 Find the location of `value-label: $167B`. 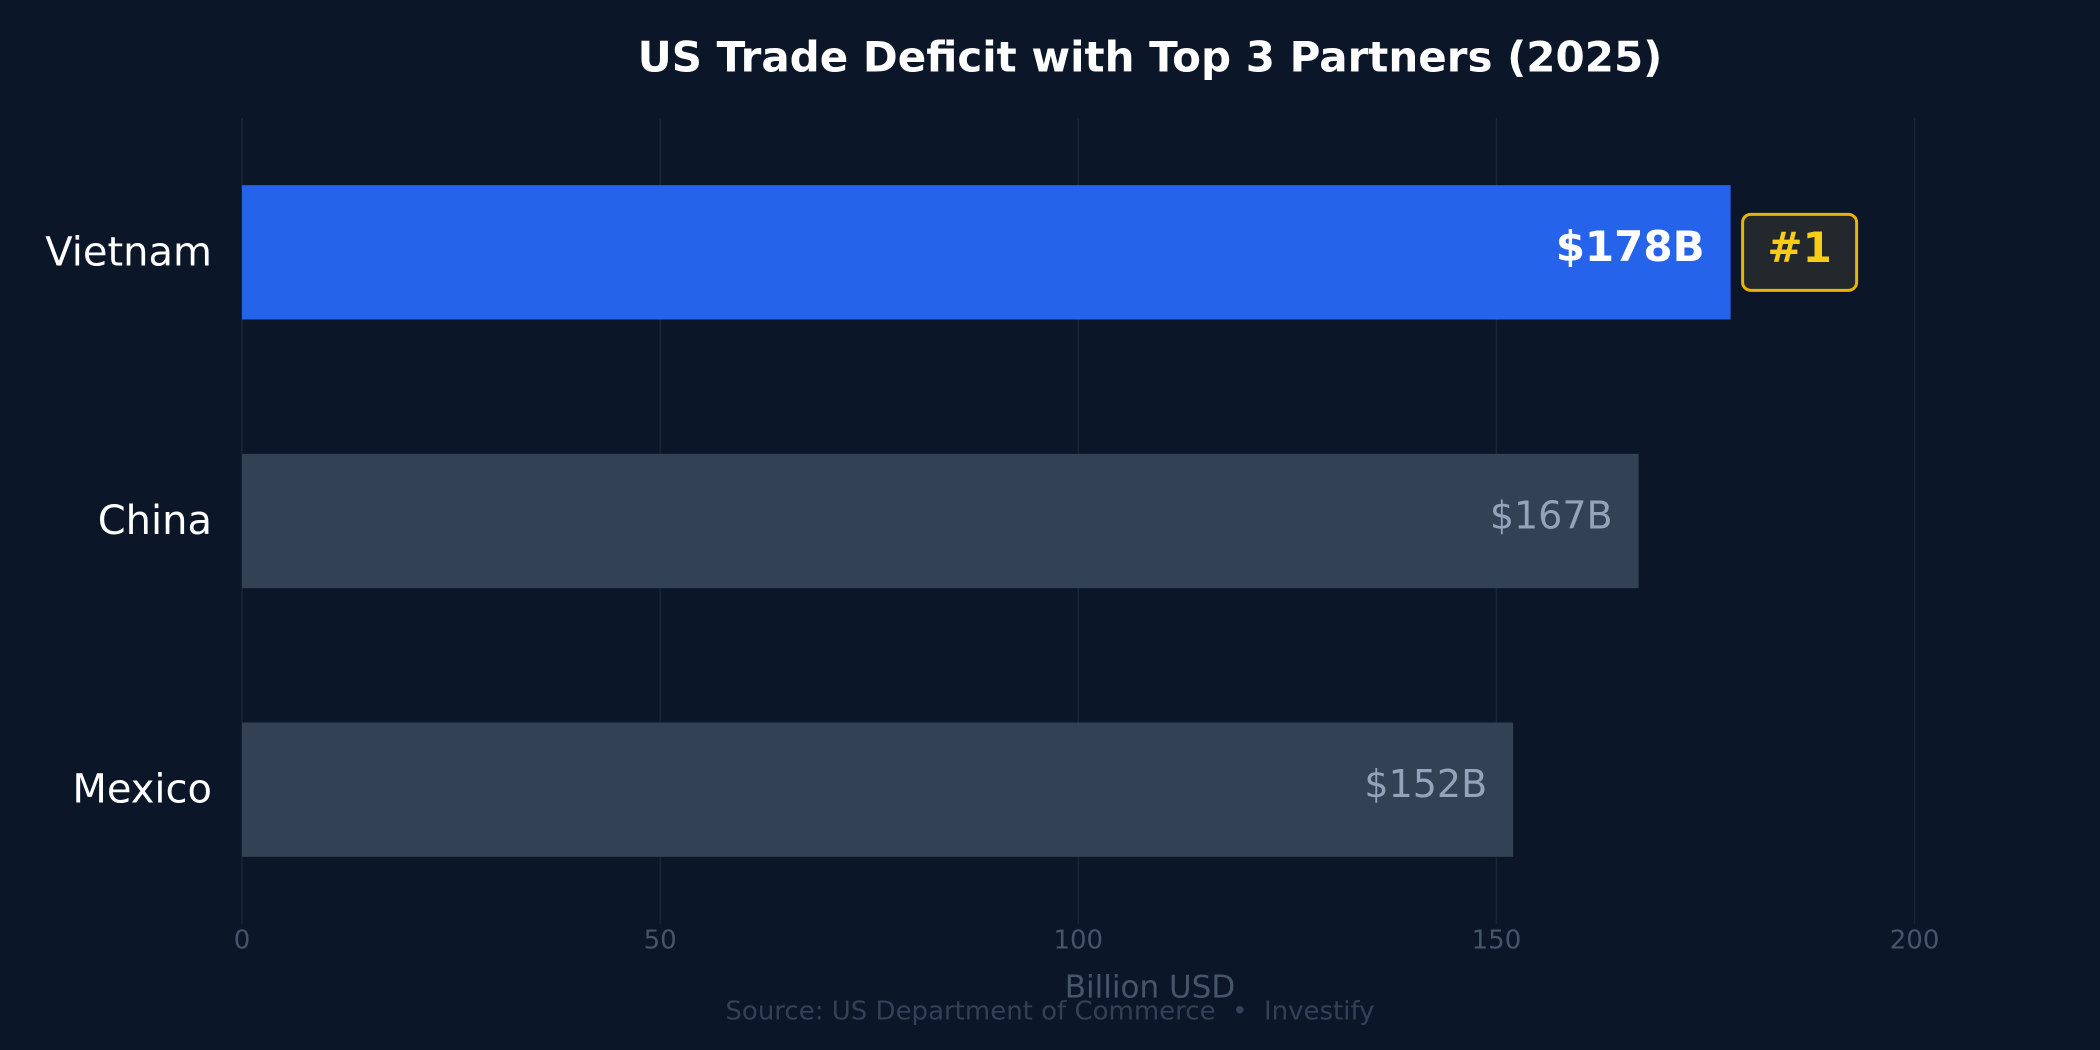

value-label: $167B is located at coordinates (1551, 516).